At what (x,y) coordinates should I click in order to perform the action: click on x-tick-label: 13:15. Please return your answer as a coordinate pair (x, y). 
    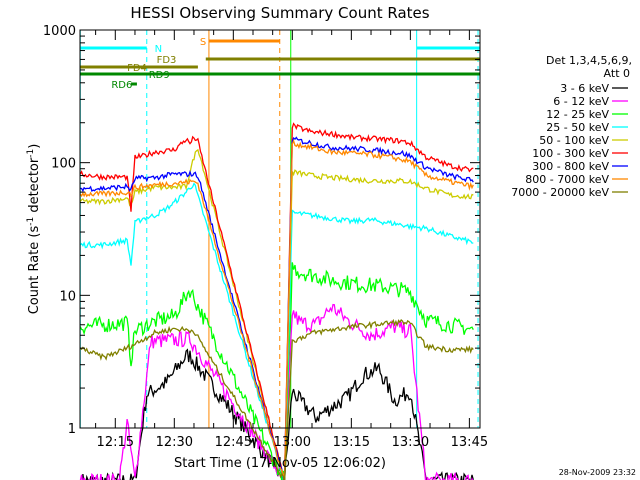
    Looking at the image, I should click on (351, 442).